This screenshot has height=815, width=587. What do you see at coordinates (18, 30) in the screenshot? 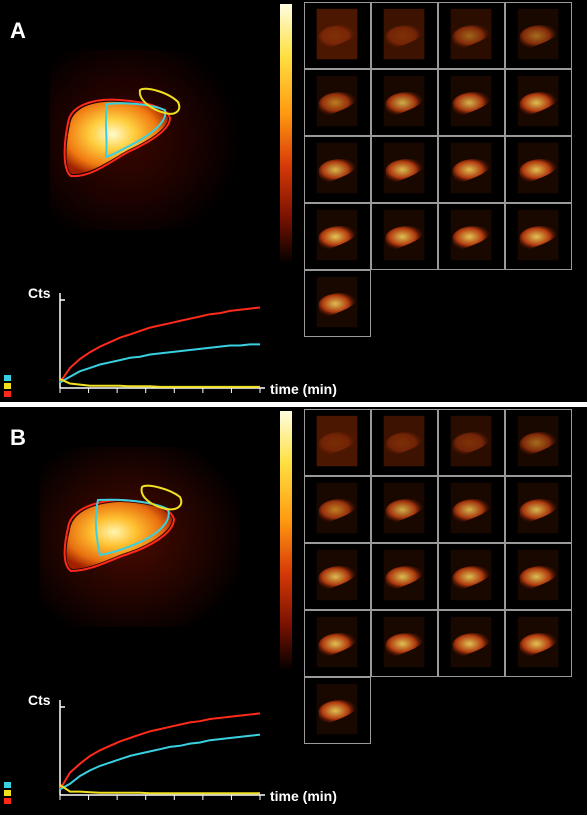
I see `panel-label: A` at bounding box center [18, 30].